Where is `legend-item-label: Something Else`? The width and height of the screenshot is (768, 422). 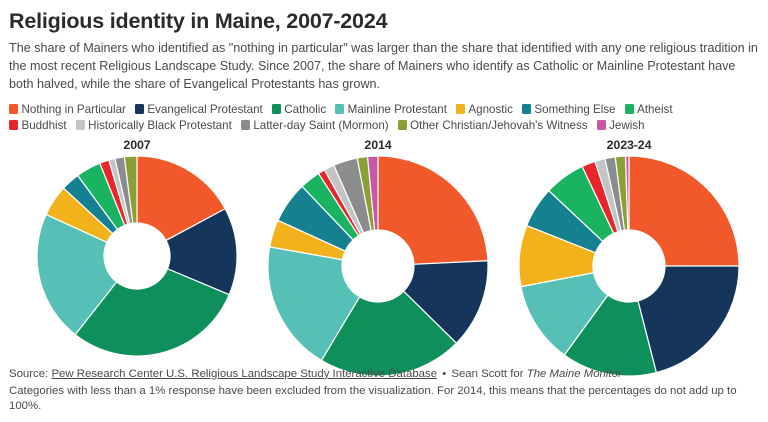 legend-item-label: Something Else is located at coordinates (575, 109).